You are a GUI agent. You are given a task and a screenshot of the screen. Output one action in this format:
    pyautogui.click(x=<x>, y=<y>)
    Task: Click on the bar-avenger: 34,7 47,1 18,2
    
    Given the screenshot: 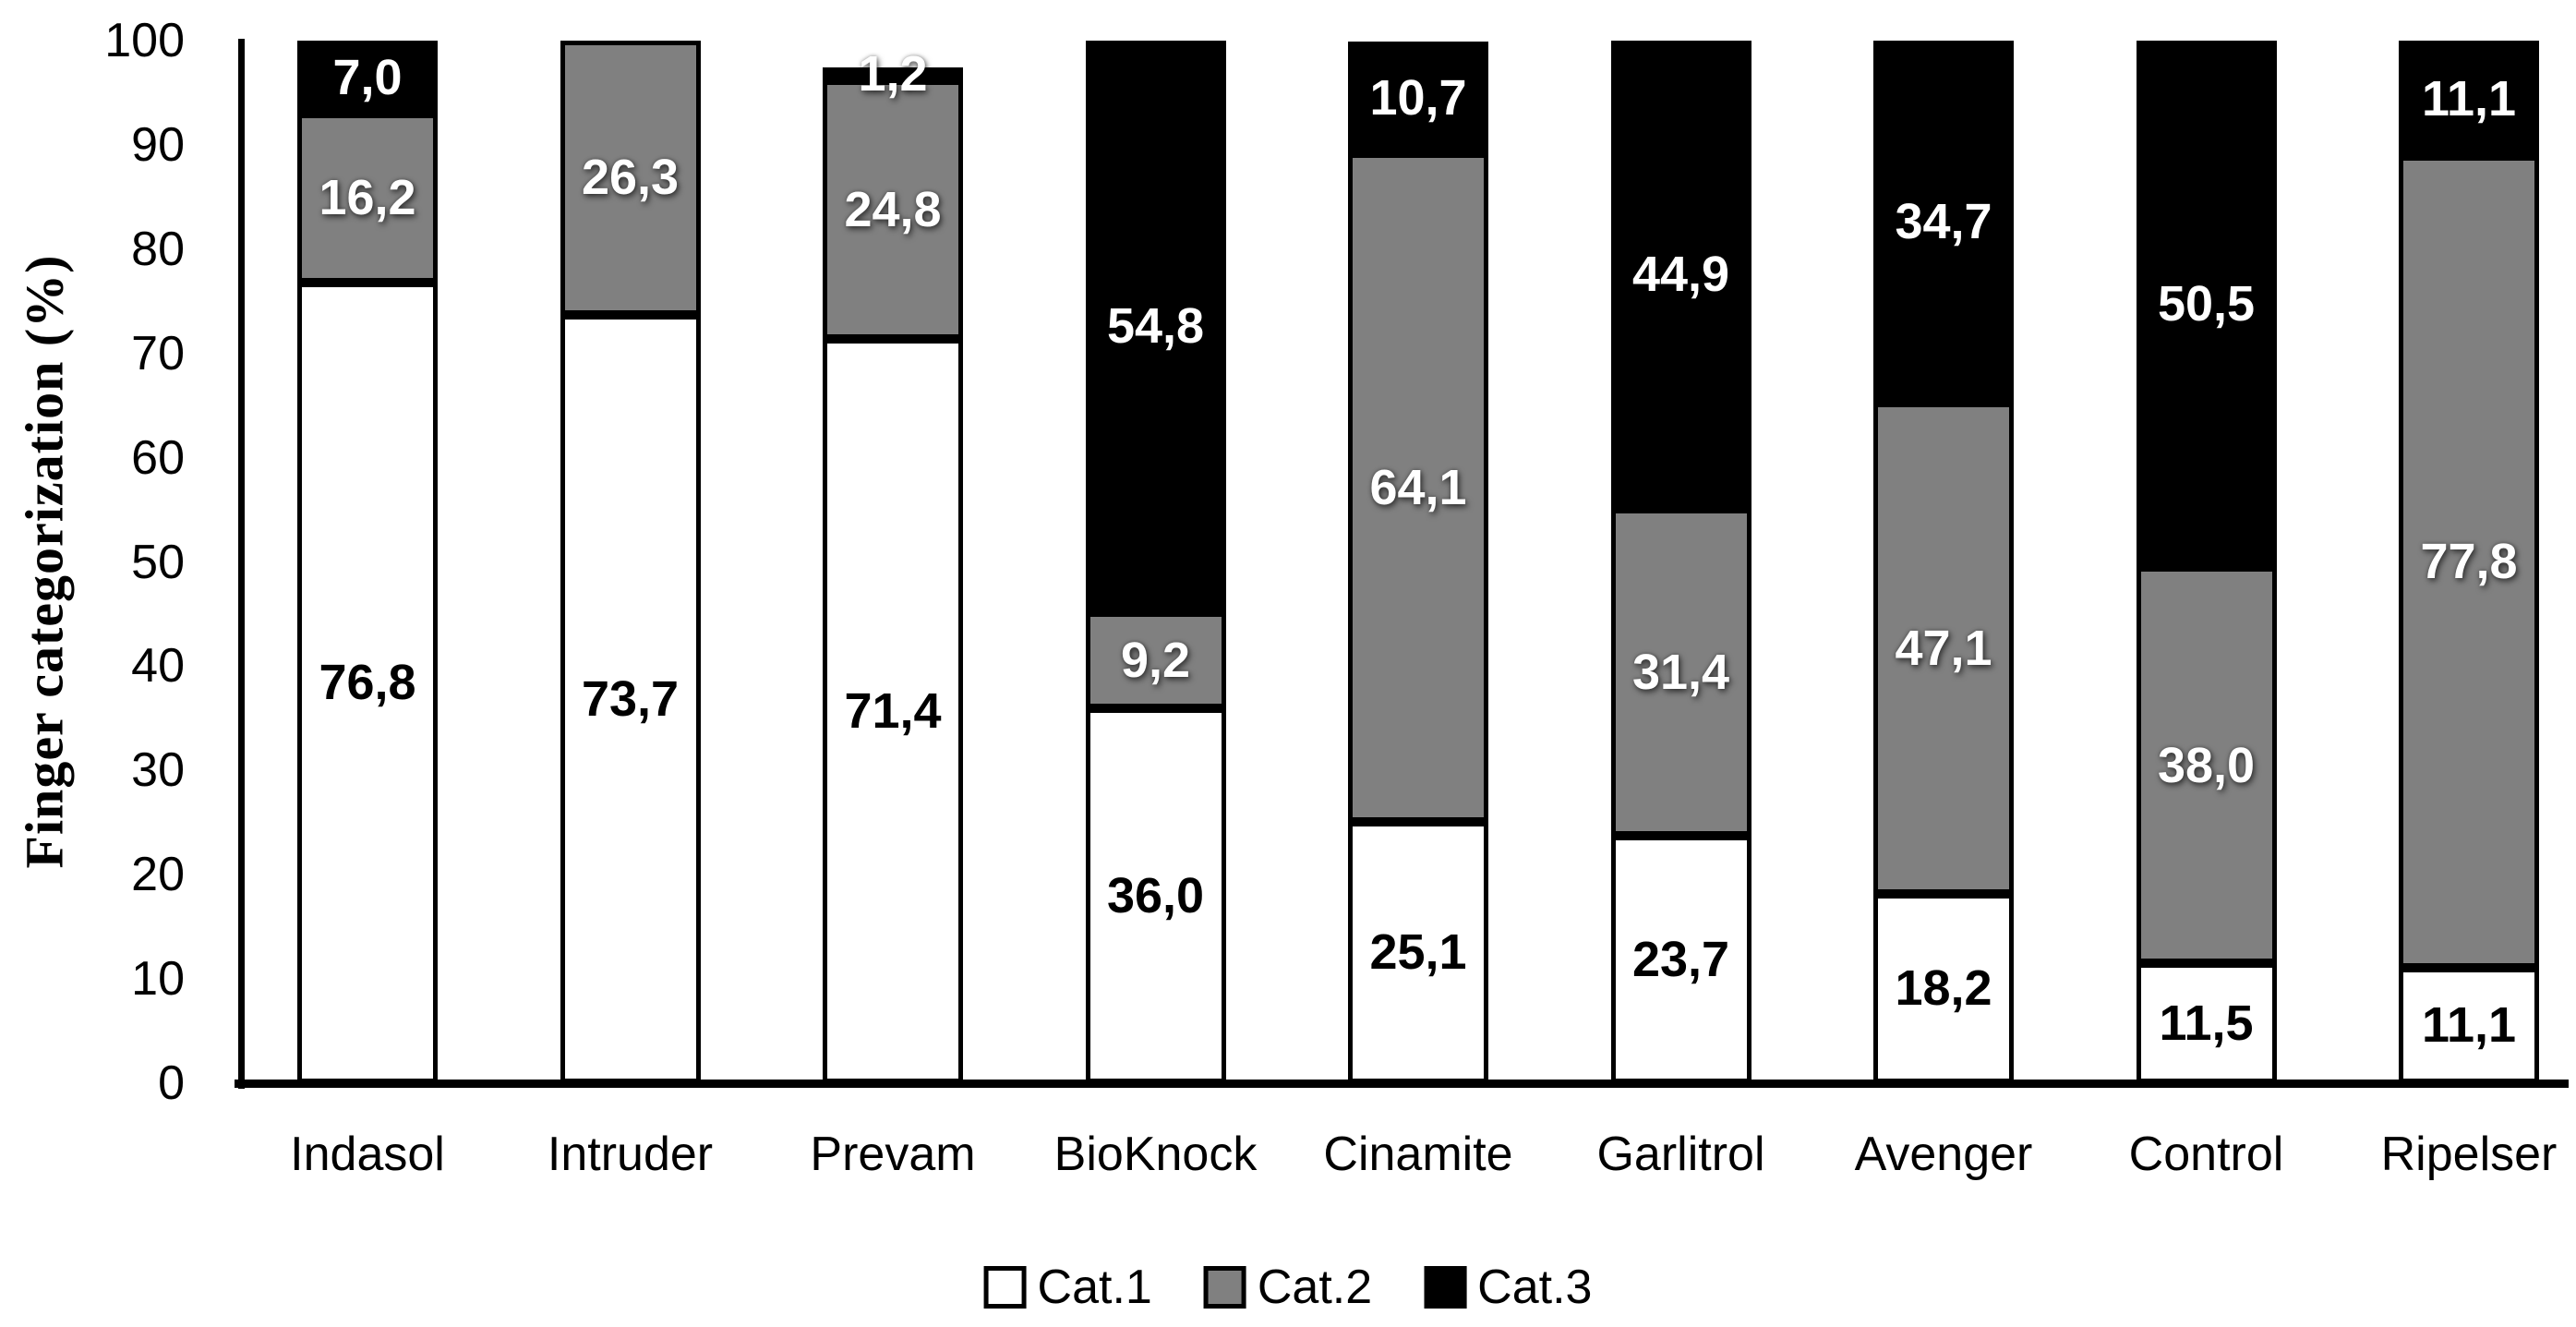 What is the action you would take?
    pyautogui.click(x=1943, y=562)
    